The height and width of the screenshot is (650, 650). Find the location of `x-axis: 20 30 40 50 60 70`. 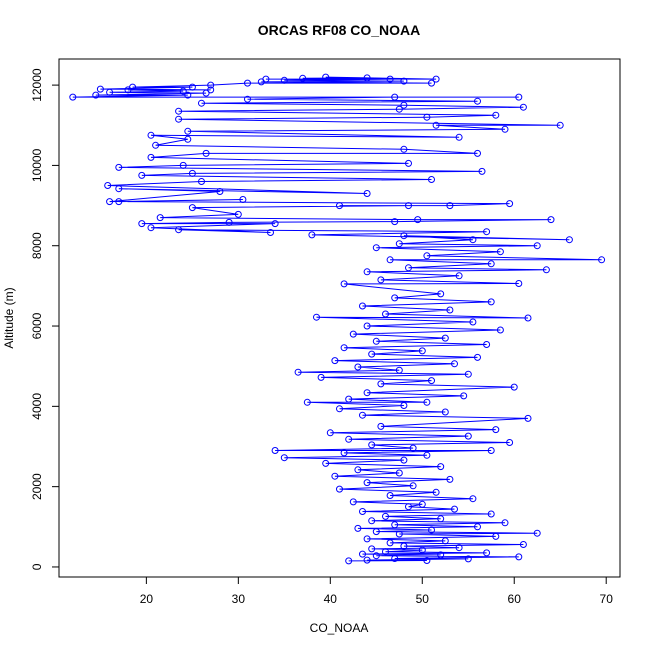

x-axis: 20 30 40 50 60 70 is located at coordinates (376, 591).